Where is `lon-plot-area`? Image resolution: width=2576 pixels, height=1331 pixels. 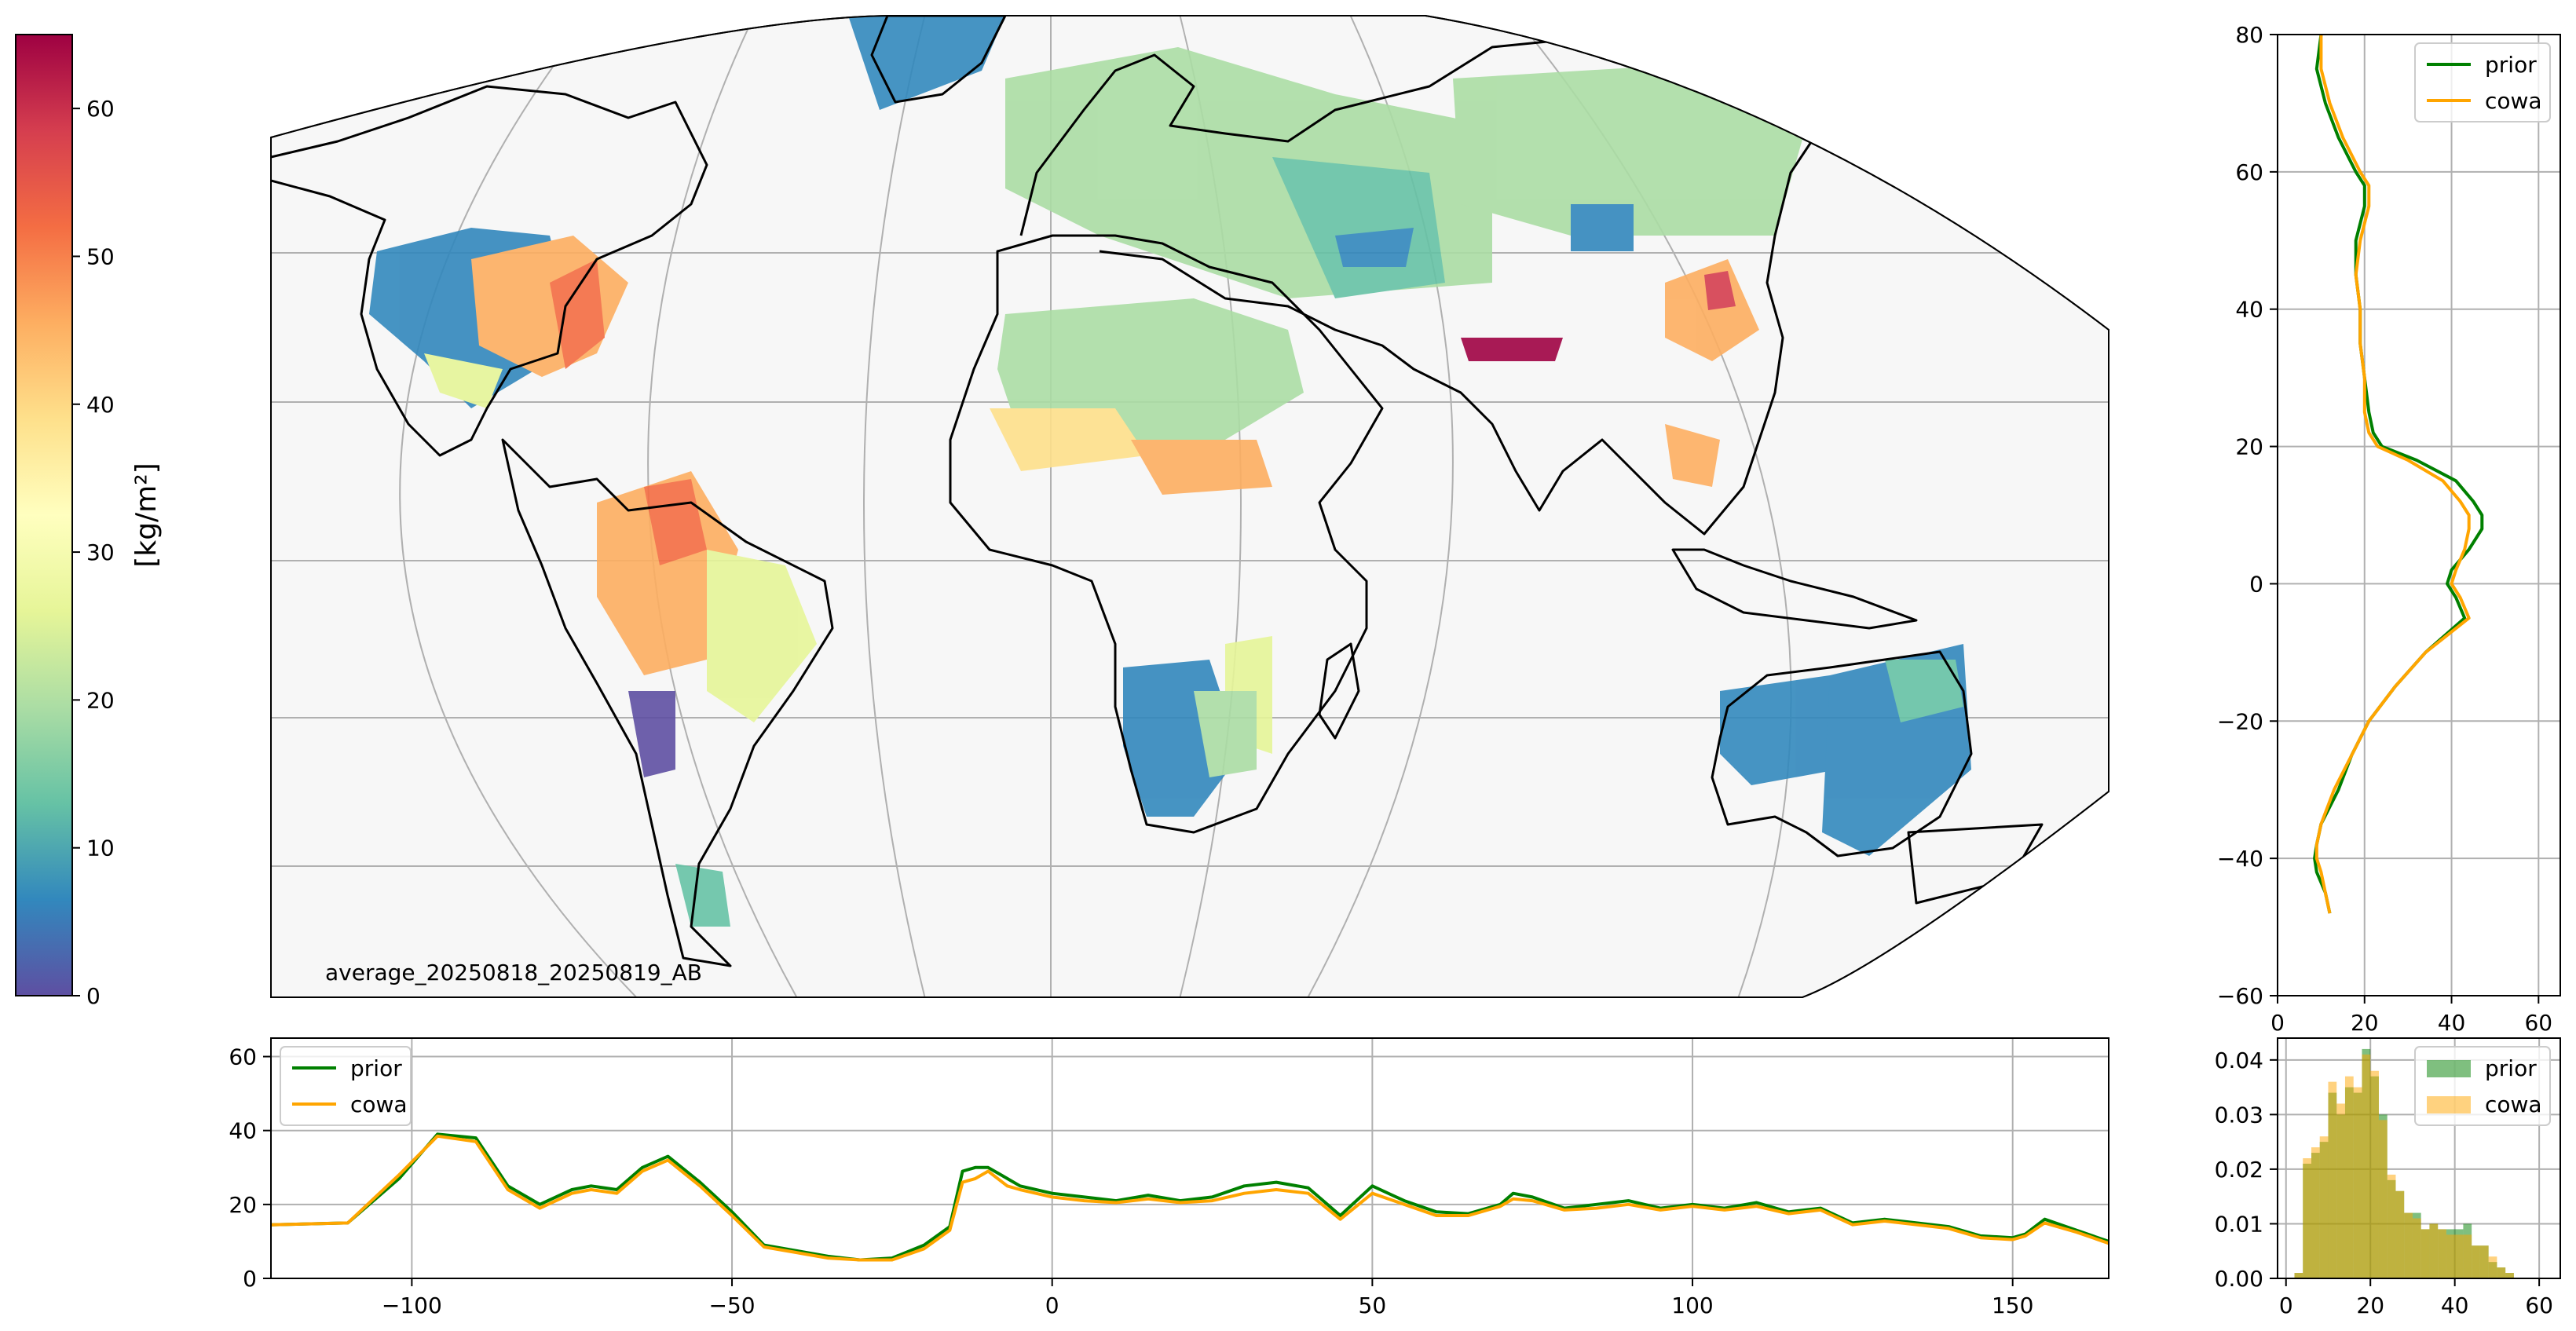 lon-plot-area is located at coordinates (1190, 1158).